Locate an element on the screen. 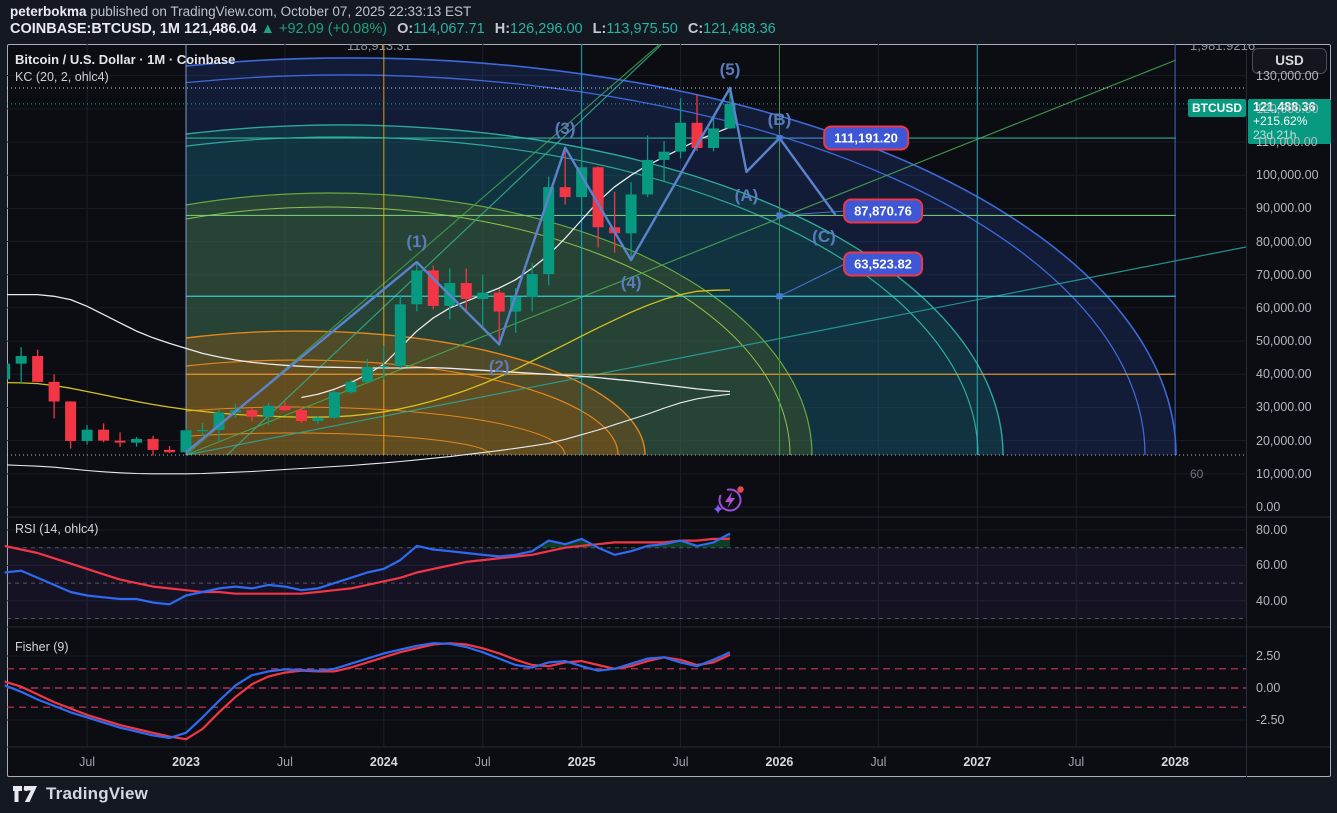 This screenshot has height=813, width=1337. symbol-price-tag: BTCUSD is located at coordinates (1217, 108).